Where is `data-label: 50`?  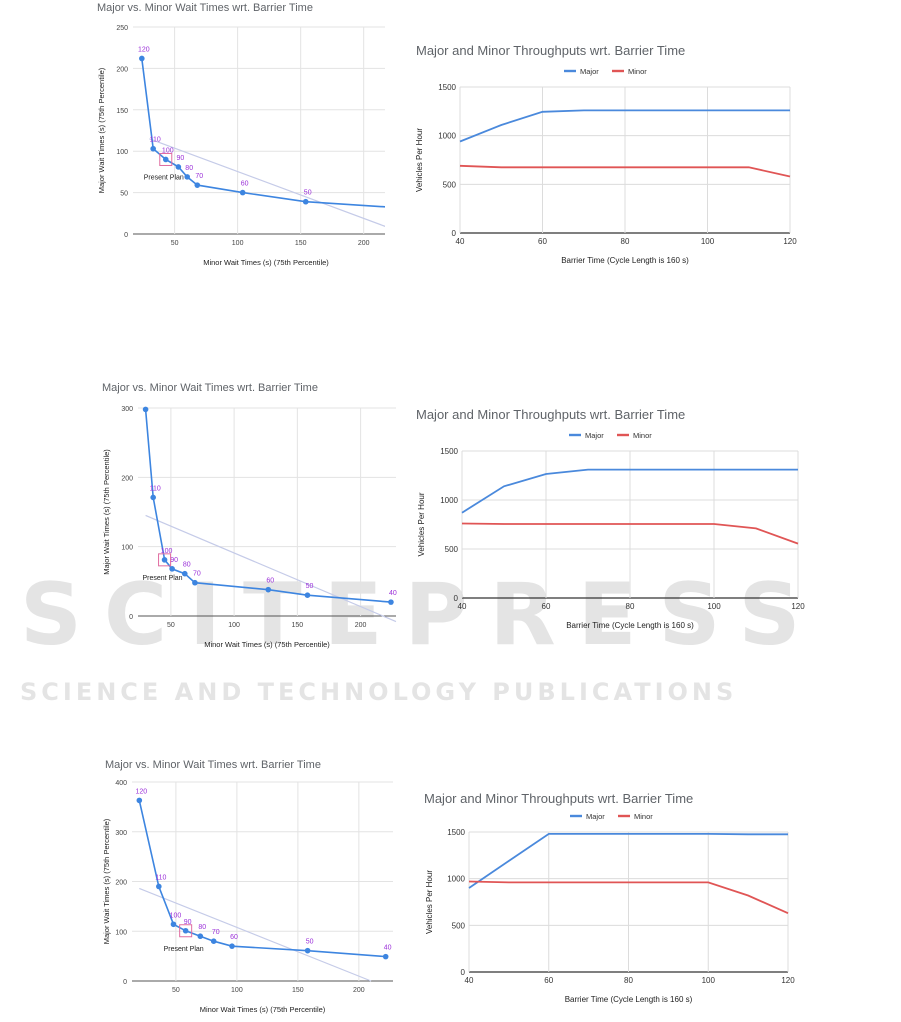
data-label: 50 is located at coordinates (310, 942).